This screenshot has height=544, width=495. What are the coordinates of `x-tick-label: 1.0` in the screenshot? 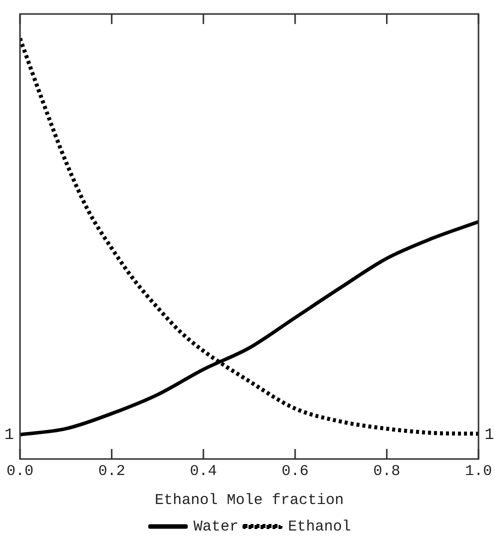 It's located at (478, 471).